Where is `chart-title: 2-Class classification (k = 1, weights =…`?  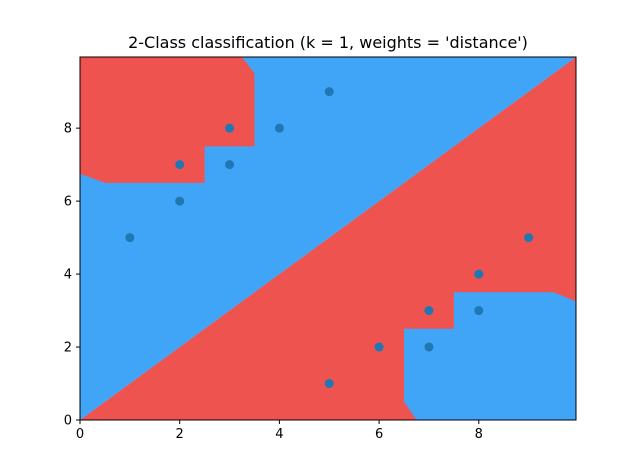 chart-title: 2-Class classification (k = 1, weights =… is located at coordinates (328, 42).